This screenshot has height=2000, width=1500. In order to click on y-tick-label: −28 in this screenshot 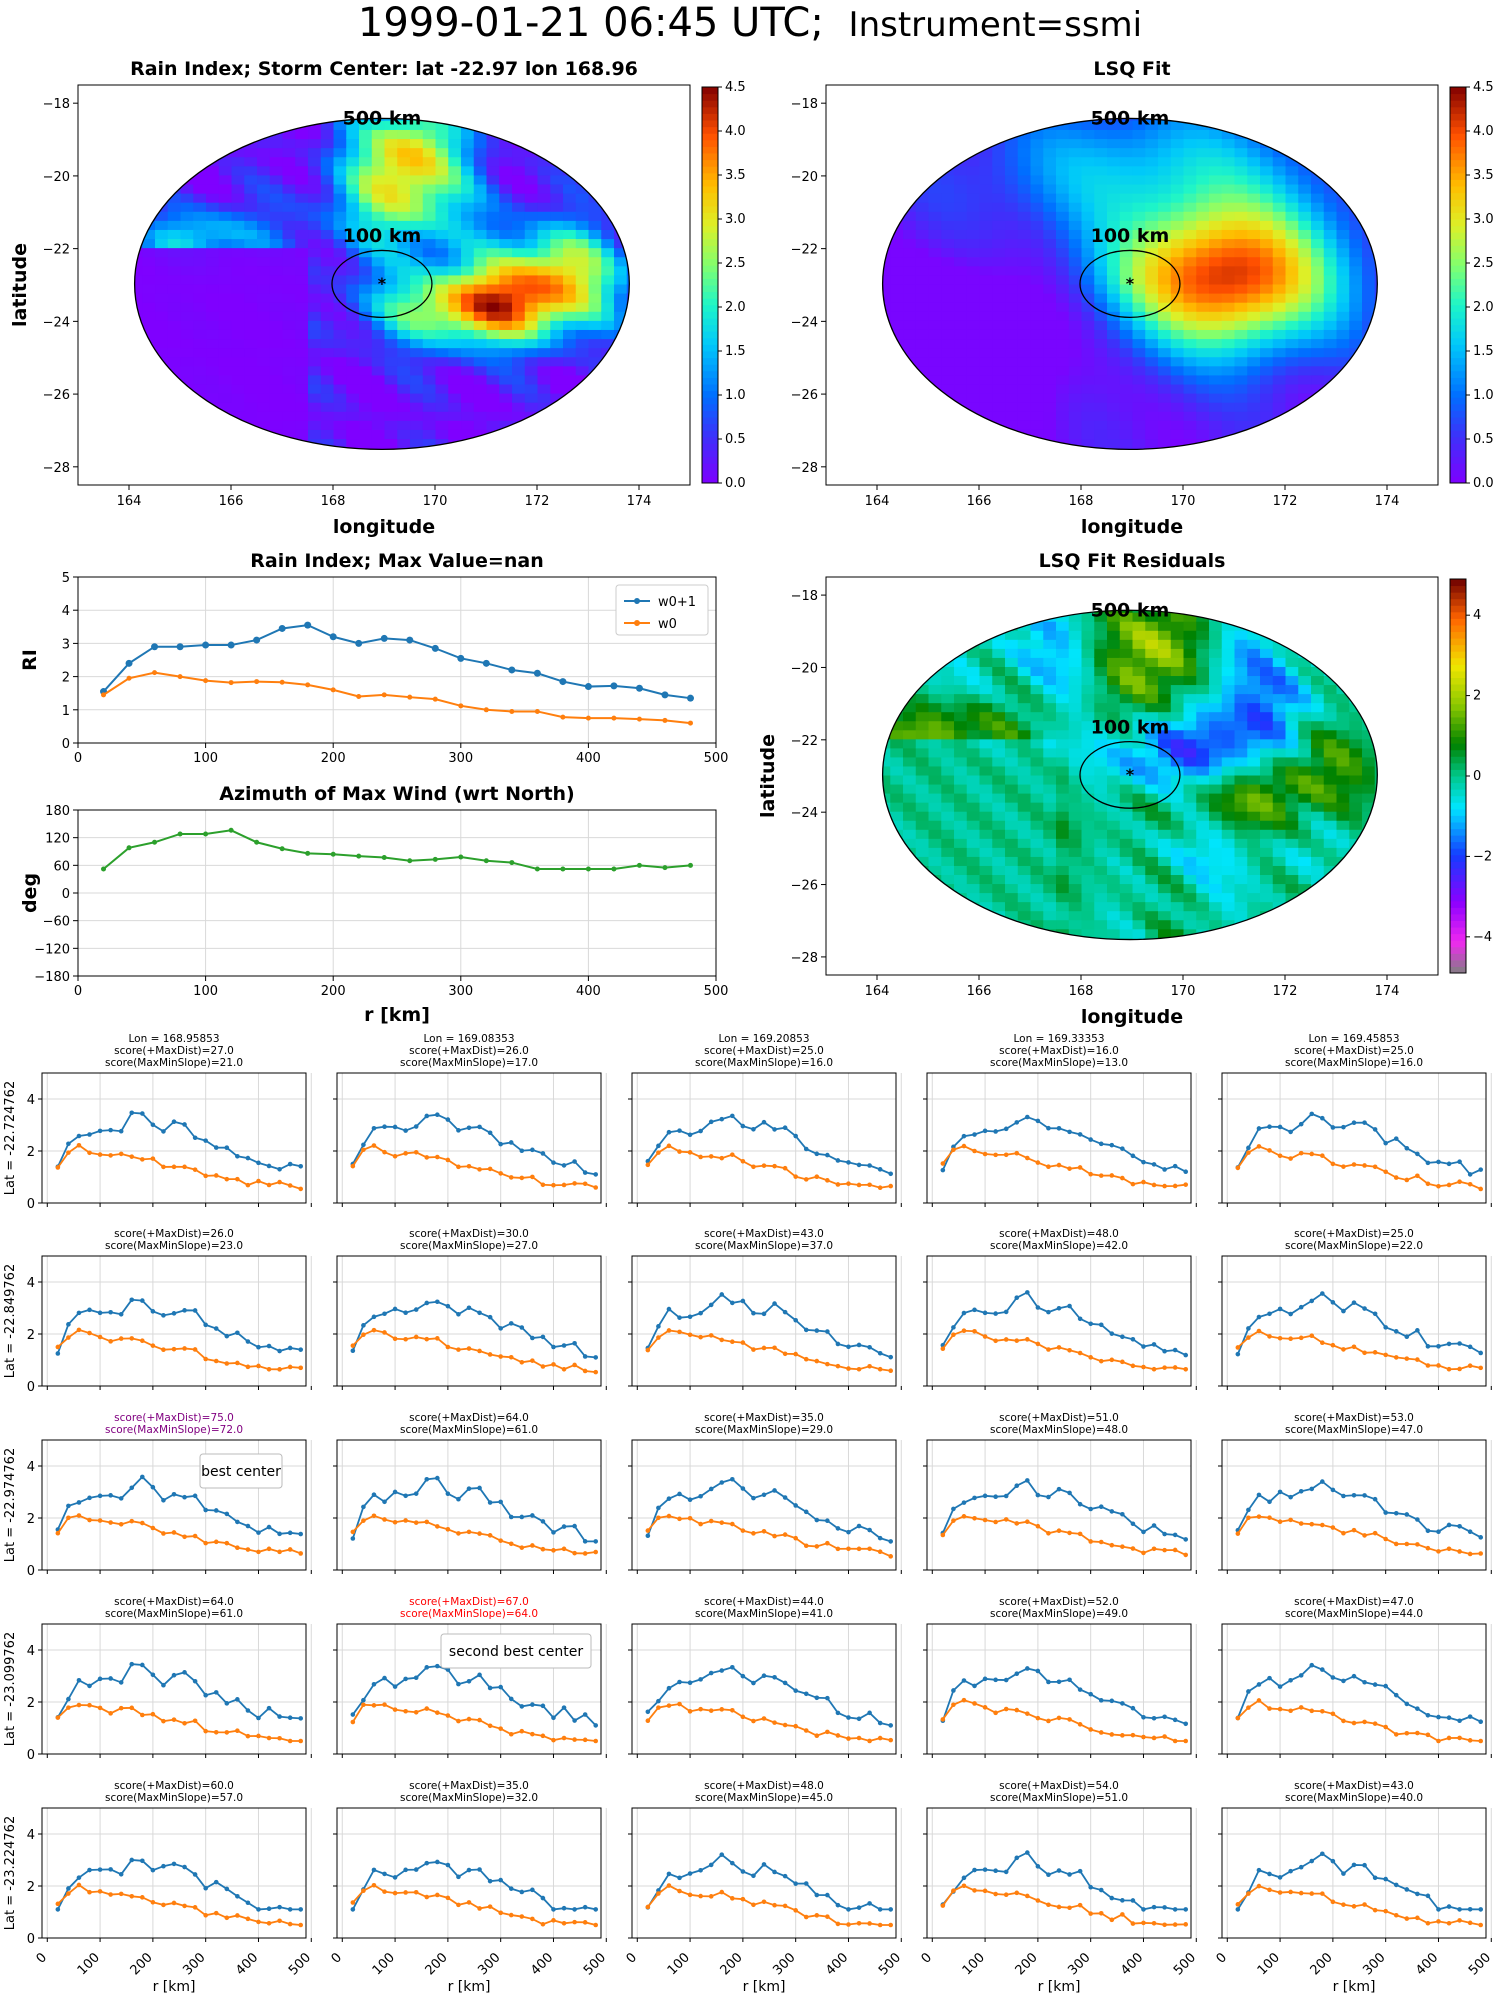, I will do `click(56, 468)`.